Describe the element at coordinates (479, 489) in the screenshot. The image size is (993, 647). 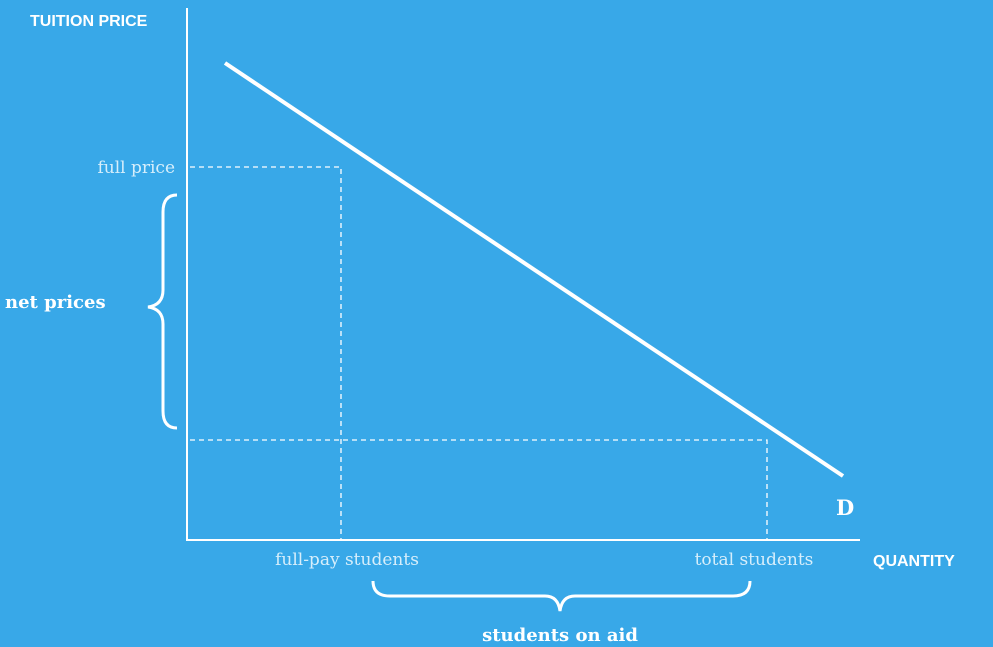
I see `low-price-guide` at that location.